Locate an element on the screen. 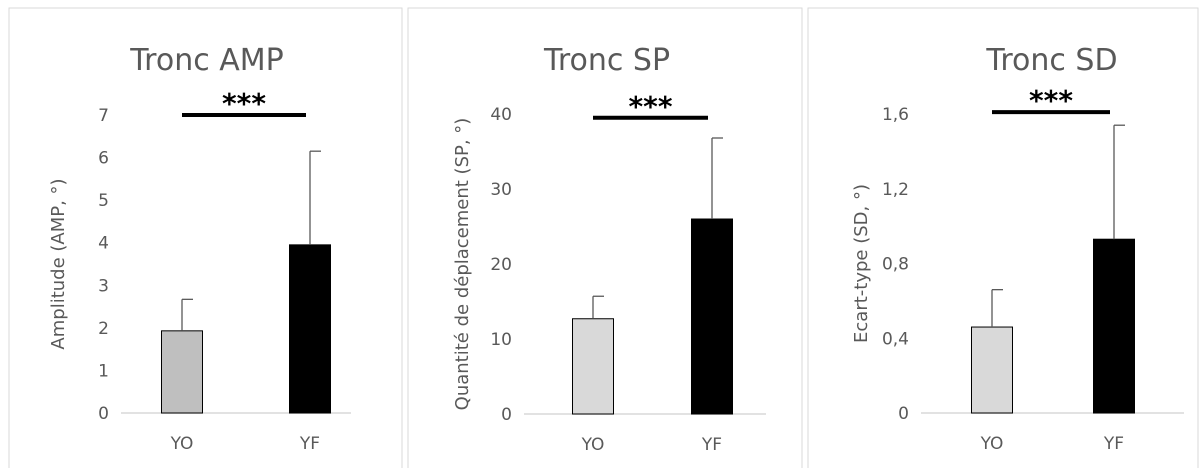 The image size is (1203, 468). y-tick-label: 3 is located at coordinates (103, 286).